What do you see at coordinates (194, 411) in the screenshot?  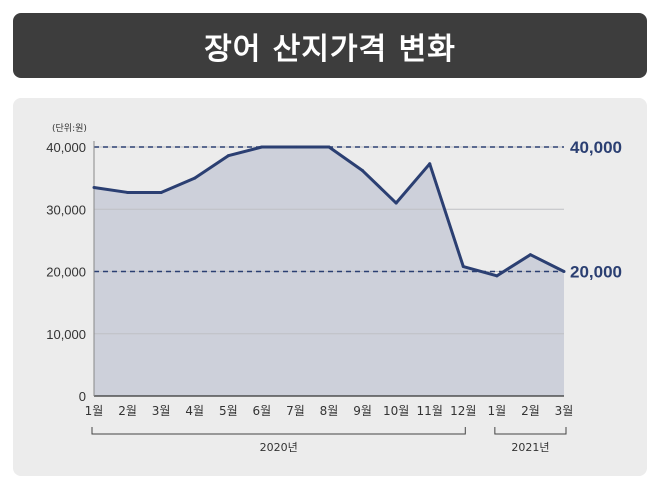 I see `x-tick-label: 4월` at bounding box center [194, 411].